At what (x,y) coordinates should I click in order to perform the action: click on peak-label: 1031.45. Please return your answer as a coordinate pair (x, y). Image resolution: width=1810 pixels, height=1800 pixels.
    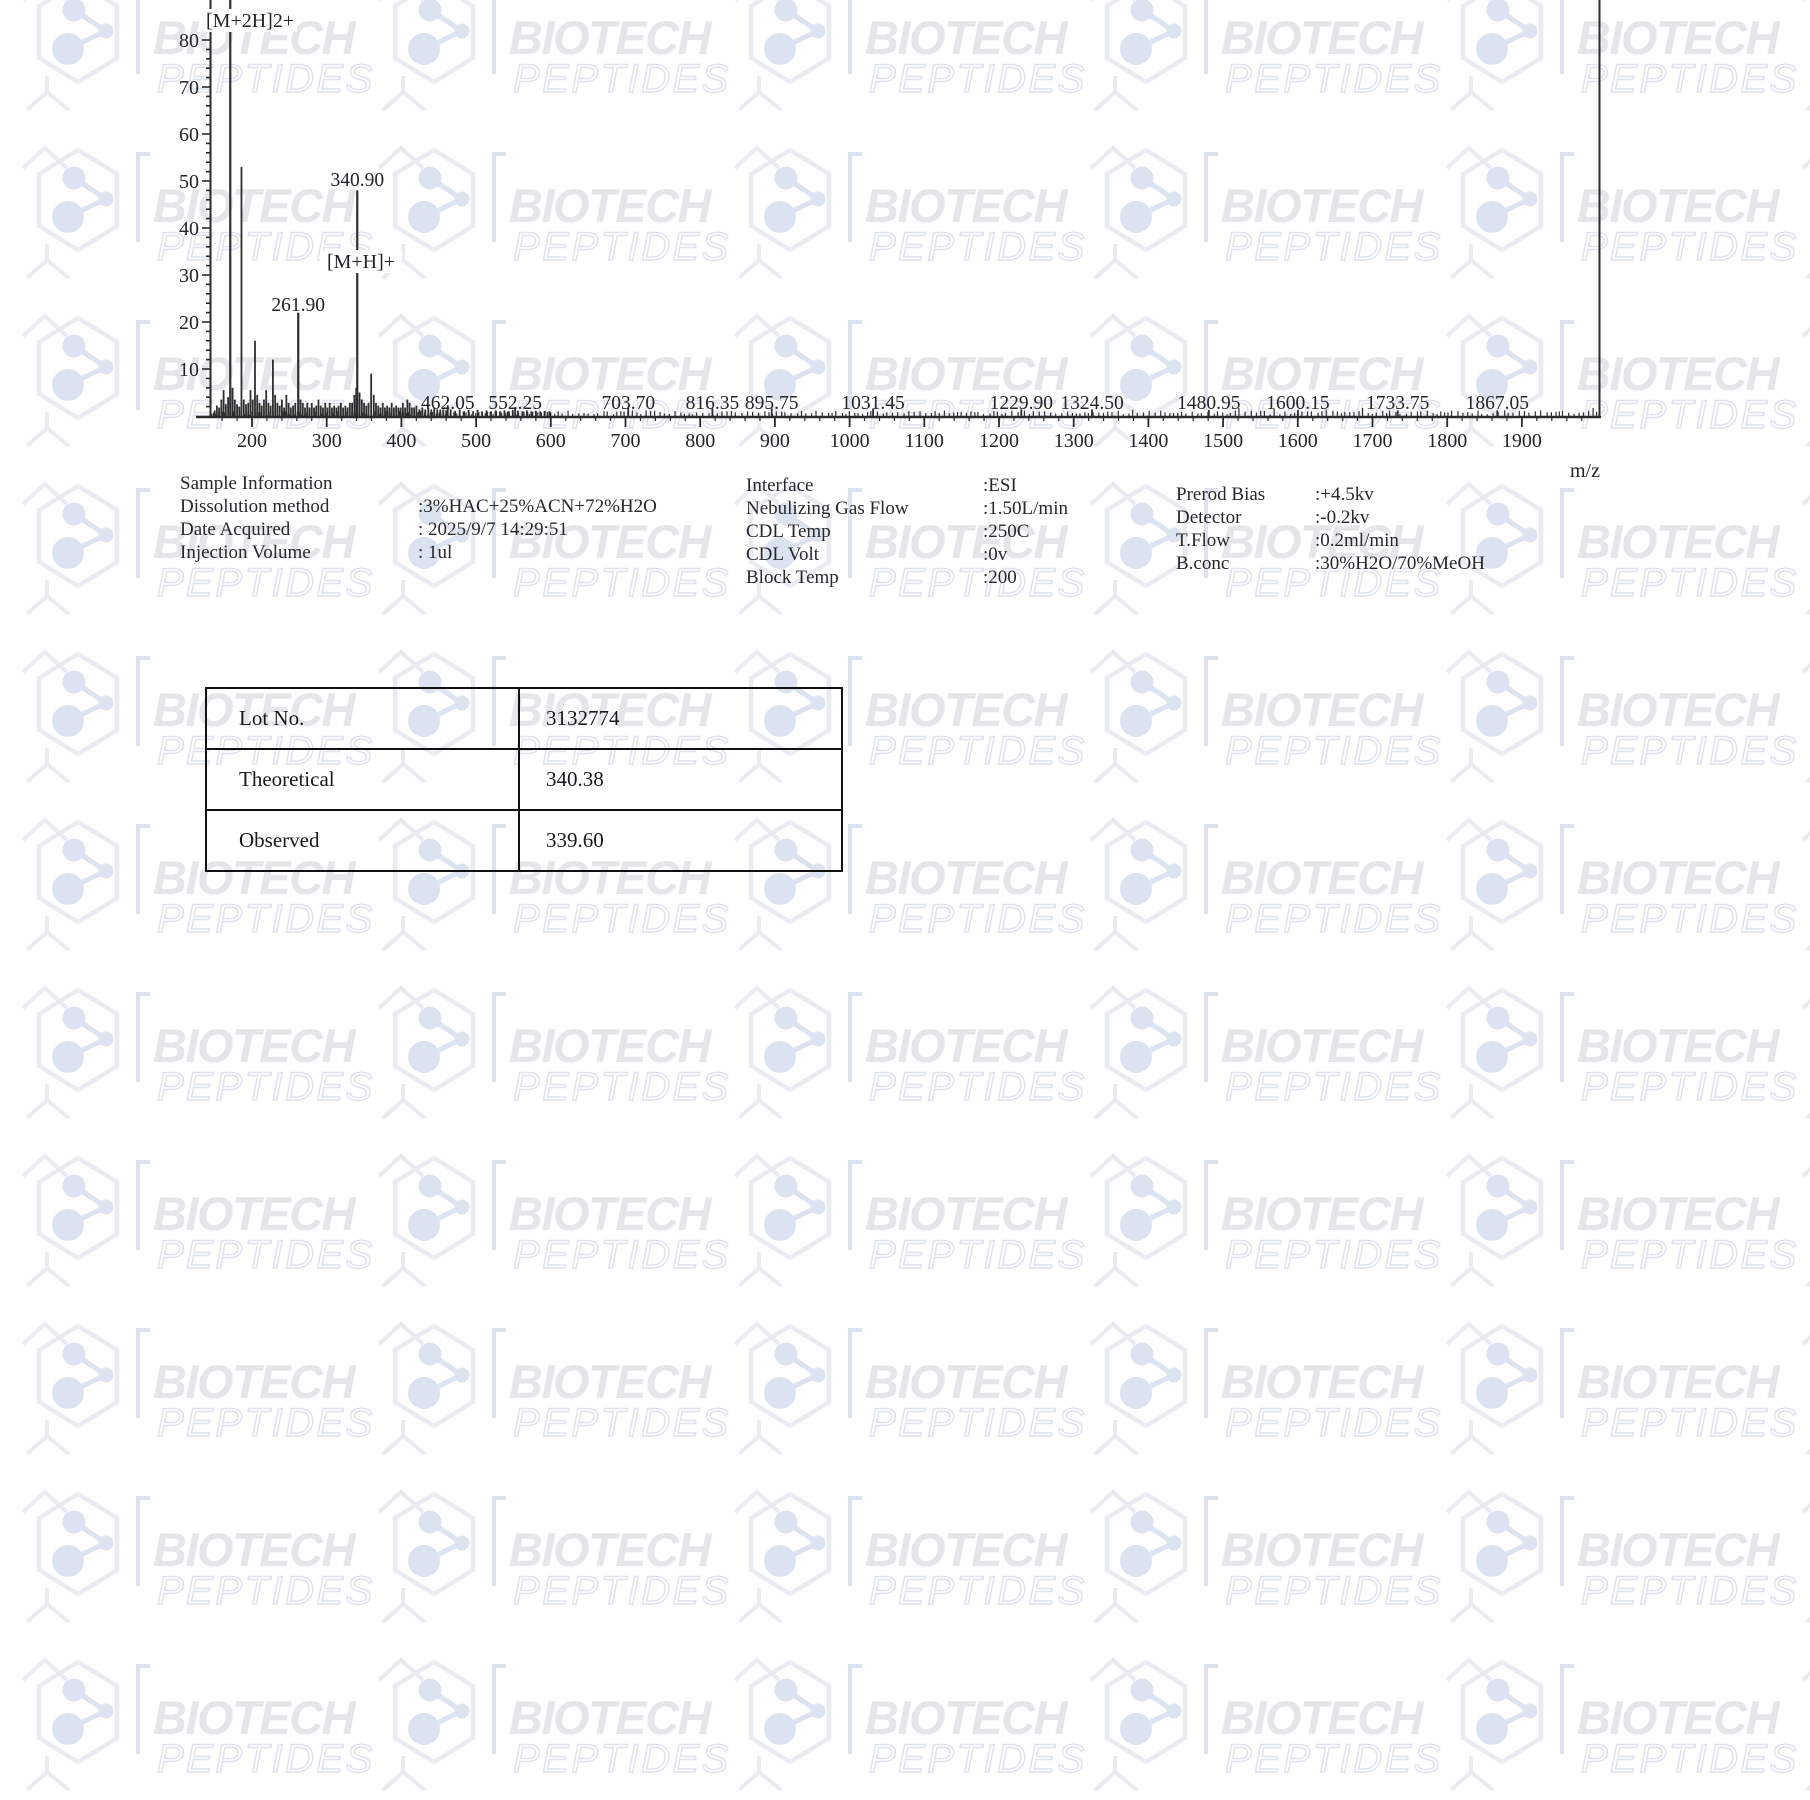
    Looking at the image, I should click on (872, 403).